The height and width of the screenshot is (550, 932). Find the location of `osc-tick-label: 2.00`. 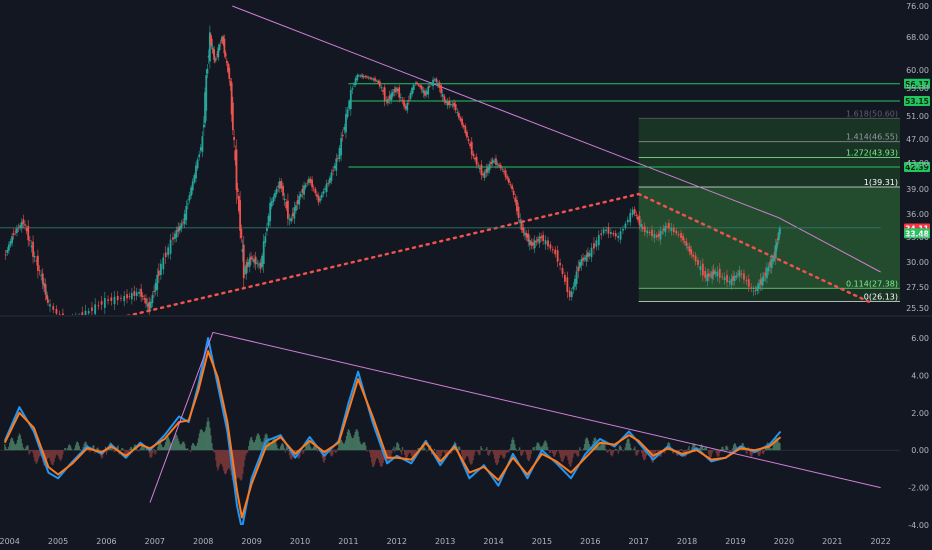

osc-tick-label: 2.00 is located at coordinates (920, 413).